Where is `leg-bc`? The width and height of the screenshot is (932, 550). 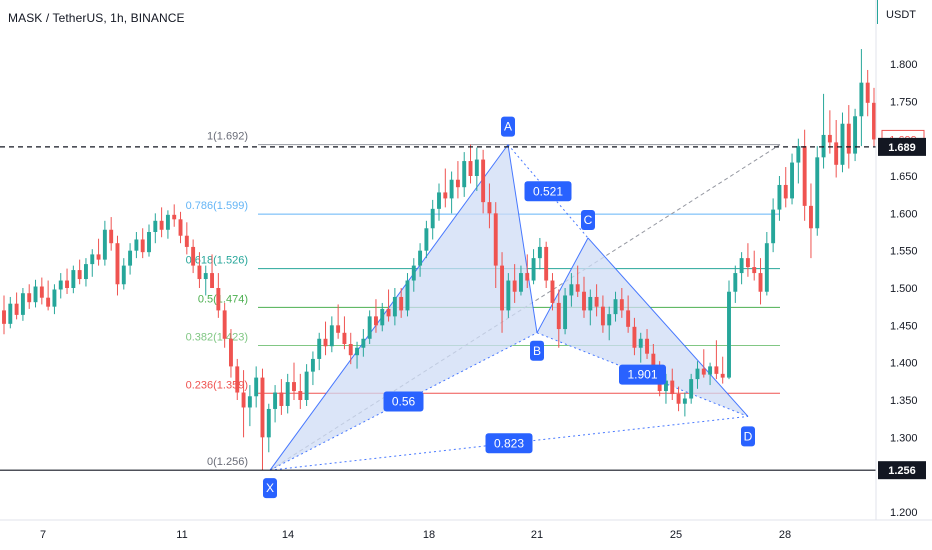
leg-bc is located at coordinates (562, 285).